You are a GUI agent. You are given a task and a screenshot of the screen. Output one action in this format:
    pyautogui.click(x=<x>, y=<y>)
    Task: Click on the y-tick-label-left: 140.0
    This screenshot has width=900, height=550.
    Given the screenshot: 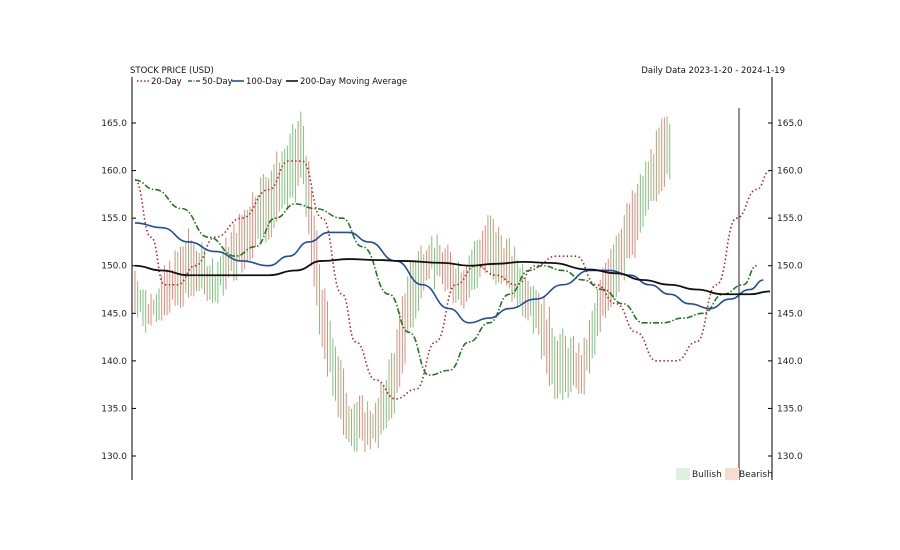 What is the action you would take?
    pyautogui.click(x=114, y=362)
    